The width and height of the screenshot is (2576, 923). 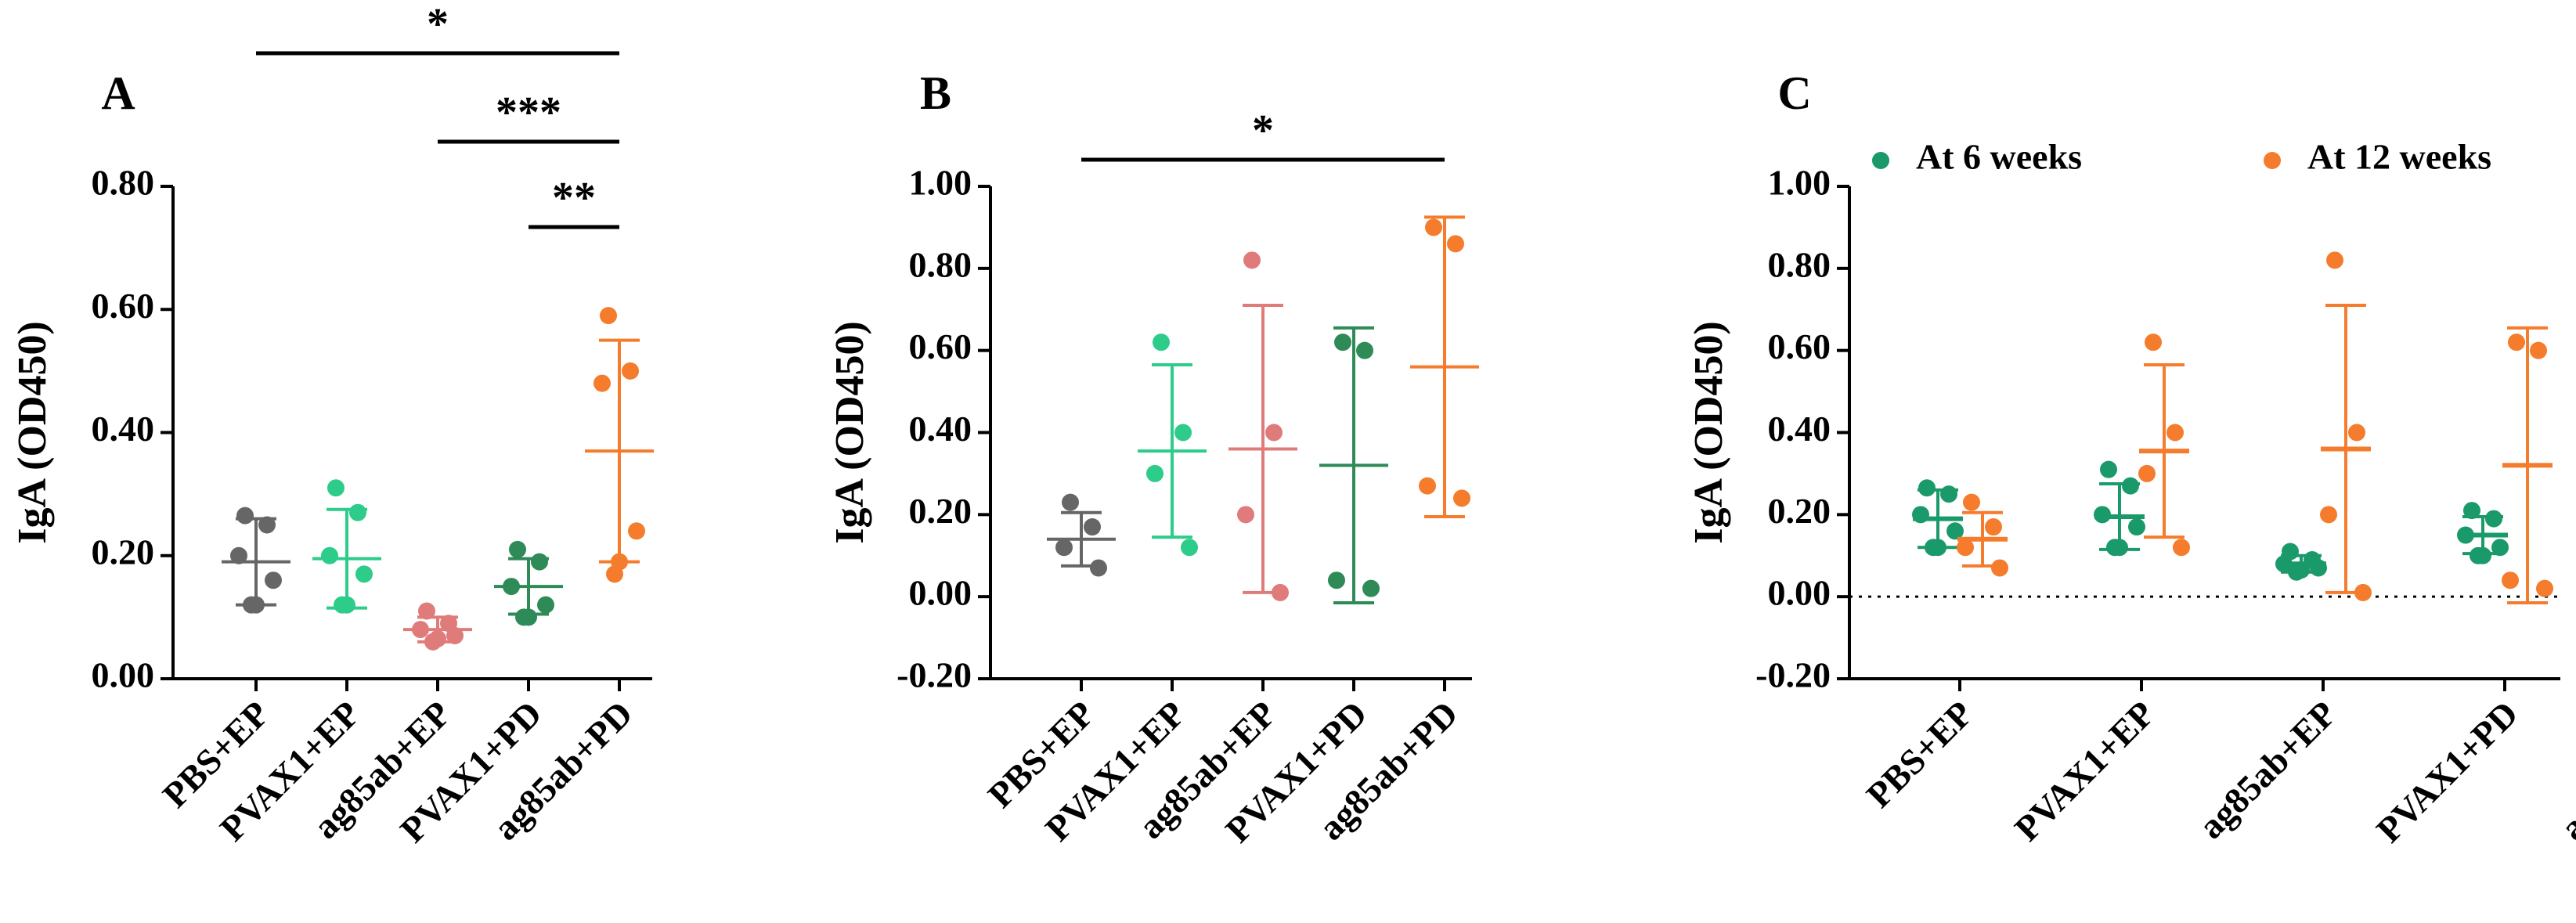 I want to click on x-tick-label: ag85ab+EP, so click(x=2267, y=769).